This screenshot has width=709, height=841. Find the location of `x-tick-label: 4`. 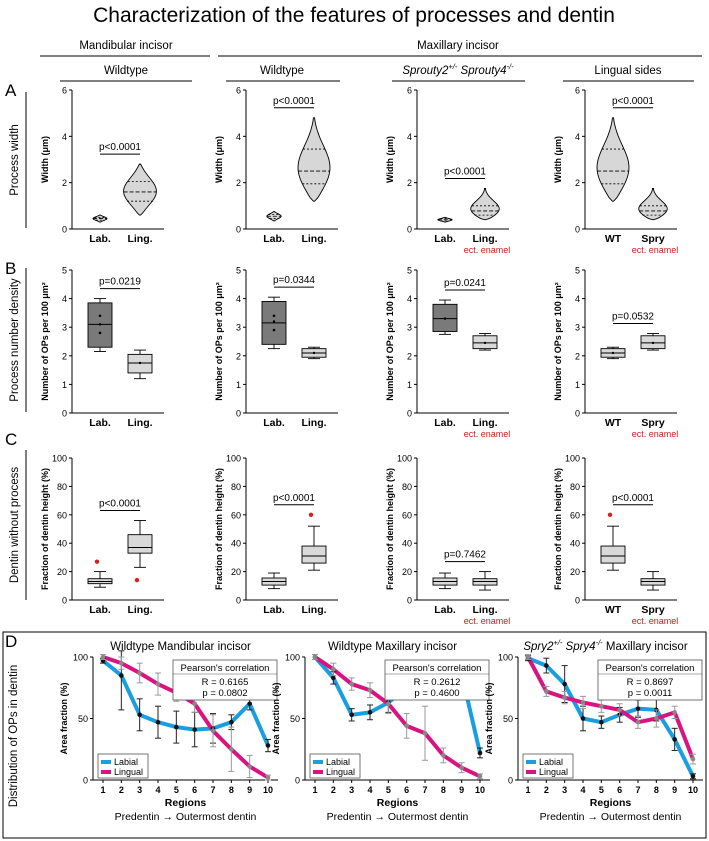

x-tick-label: 4 is located at coordinates (369, 790).